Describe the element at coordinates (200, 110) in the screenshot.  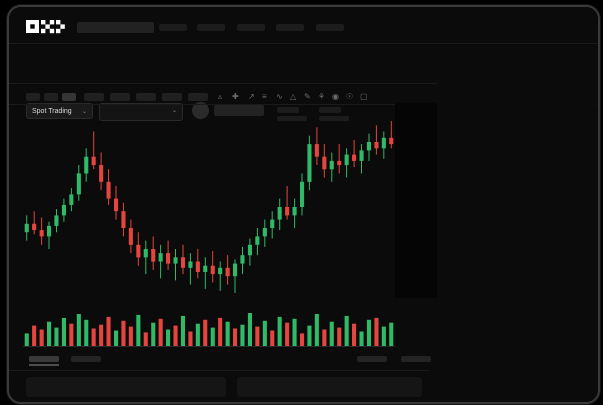
I see `coin-avatar` at that location.